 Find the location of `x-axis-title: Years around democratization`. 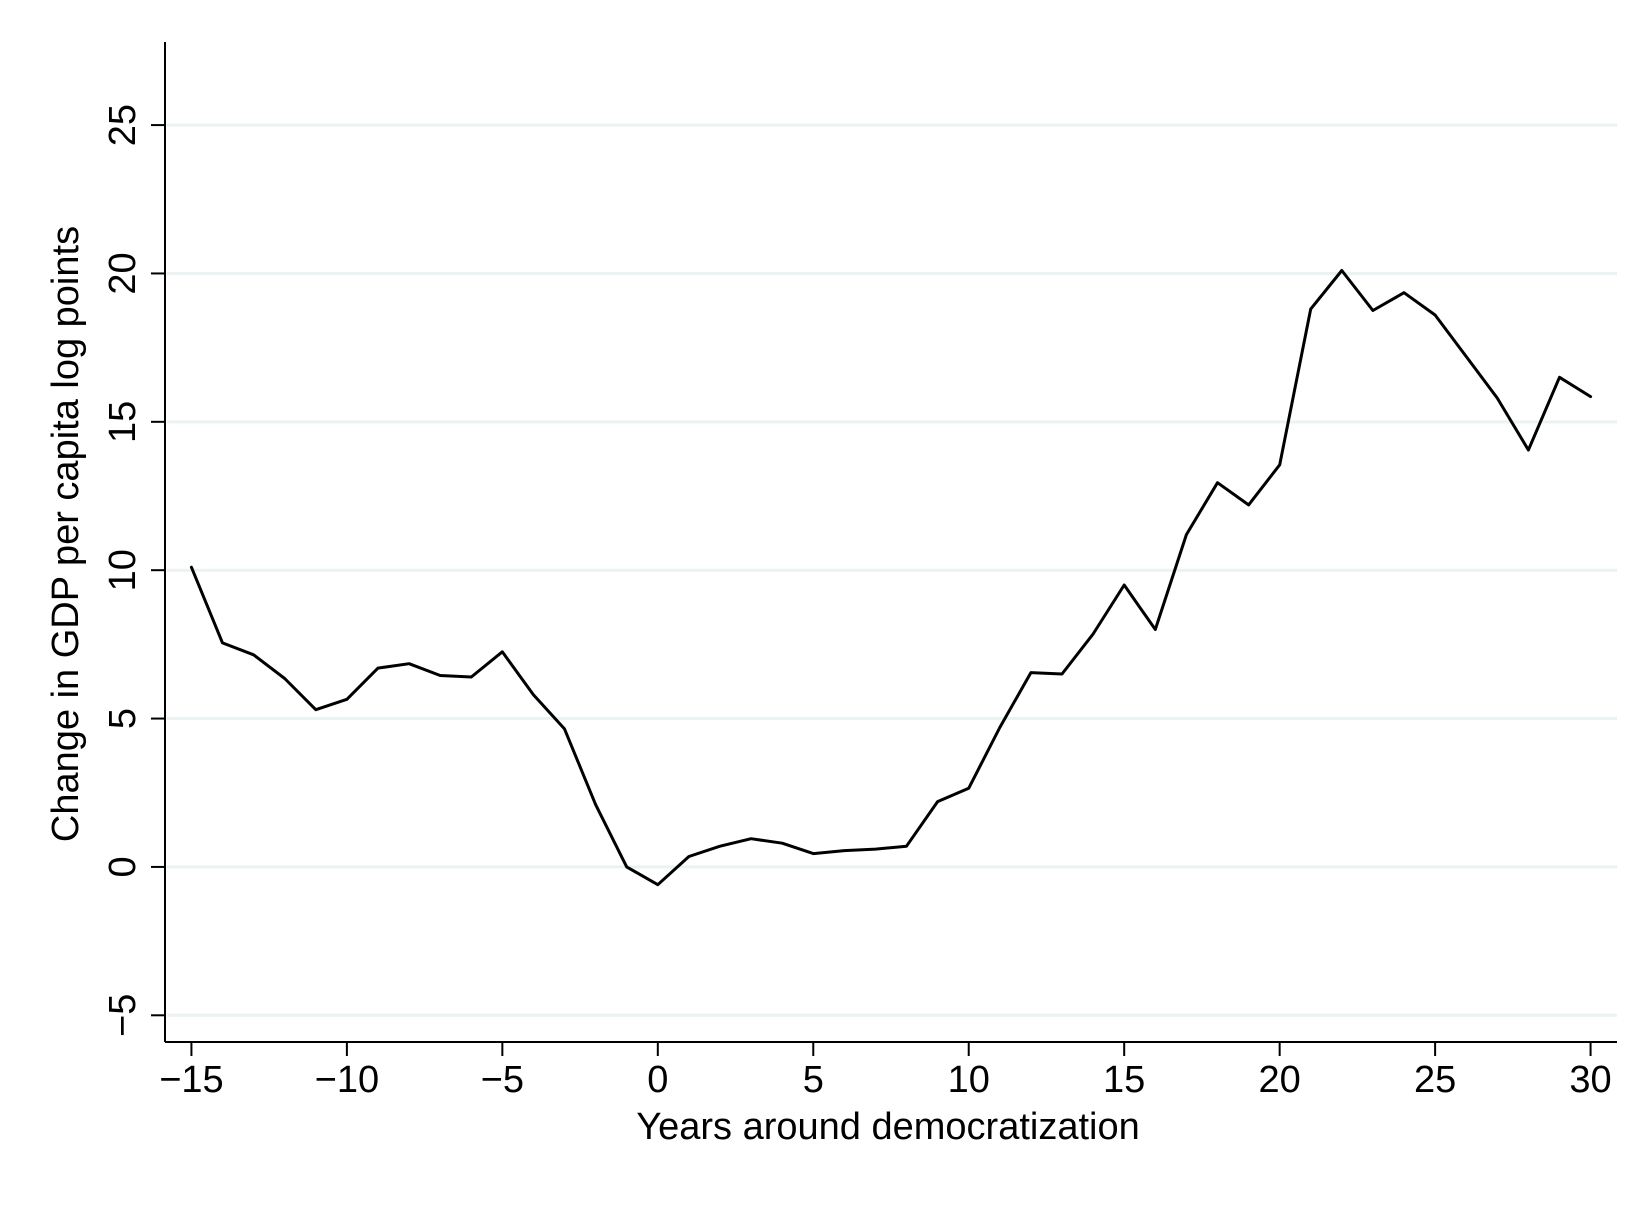

x-axis-title: Years around democratization is located at coordinates (887, 1127).